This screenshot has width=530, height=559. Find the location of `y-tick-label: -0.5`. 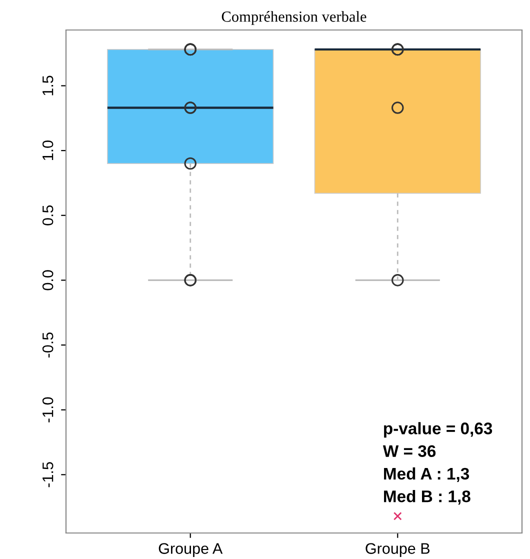

y-tick-label: -0.5 is located at coordinates (48, 345).